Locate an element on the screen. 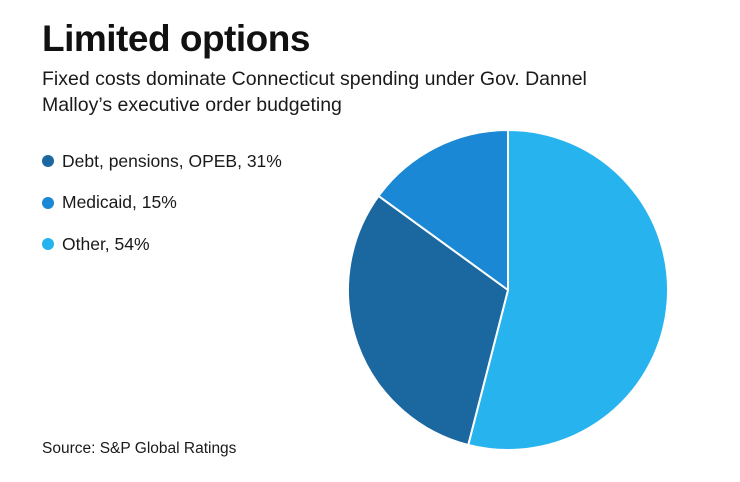  legend-item-other: Other, 54% is located at coordinates (162, 244).